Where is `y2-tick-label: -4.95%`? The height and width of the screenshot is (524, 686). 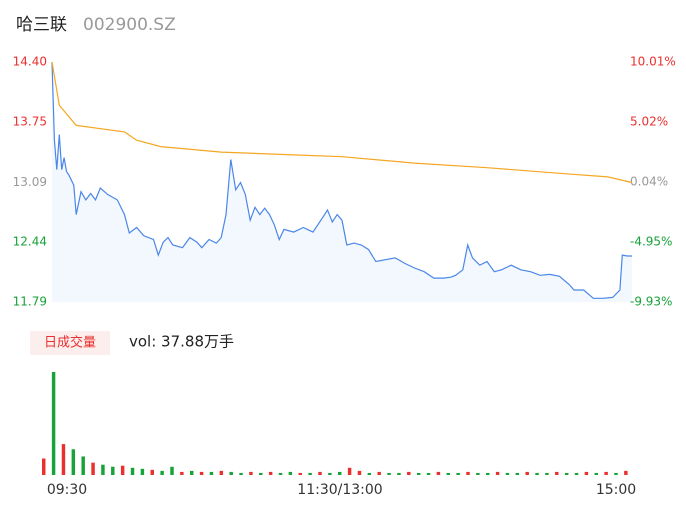 y2-tick-label: -4.95% is located at coordinates (651, 242).